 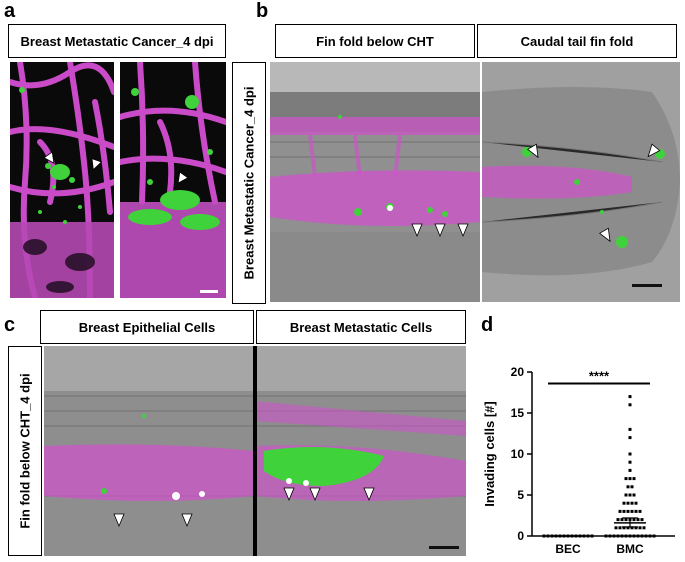 I want to click on panel-b-side-label: Breast Metastatic Cancer_4 dpi, so click(x=249, y=183).